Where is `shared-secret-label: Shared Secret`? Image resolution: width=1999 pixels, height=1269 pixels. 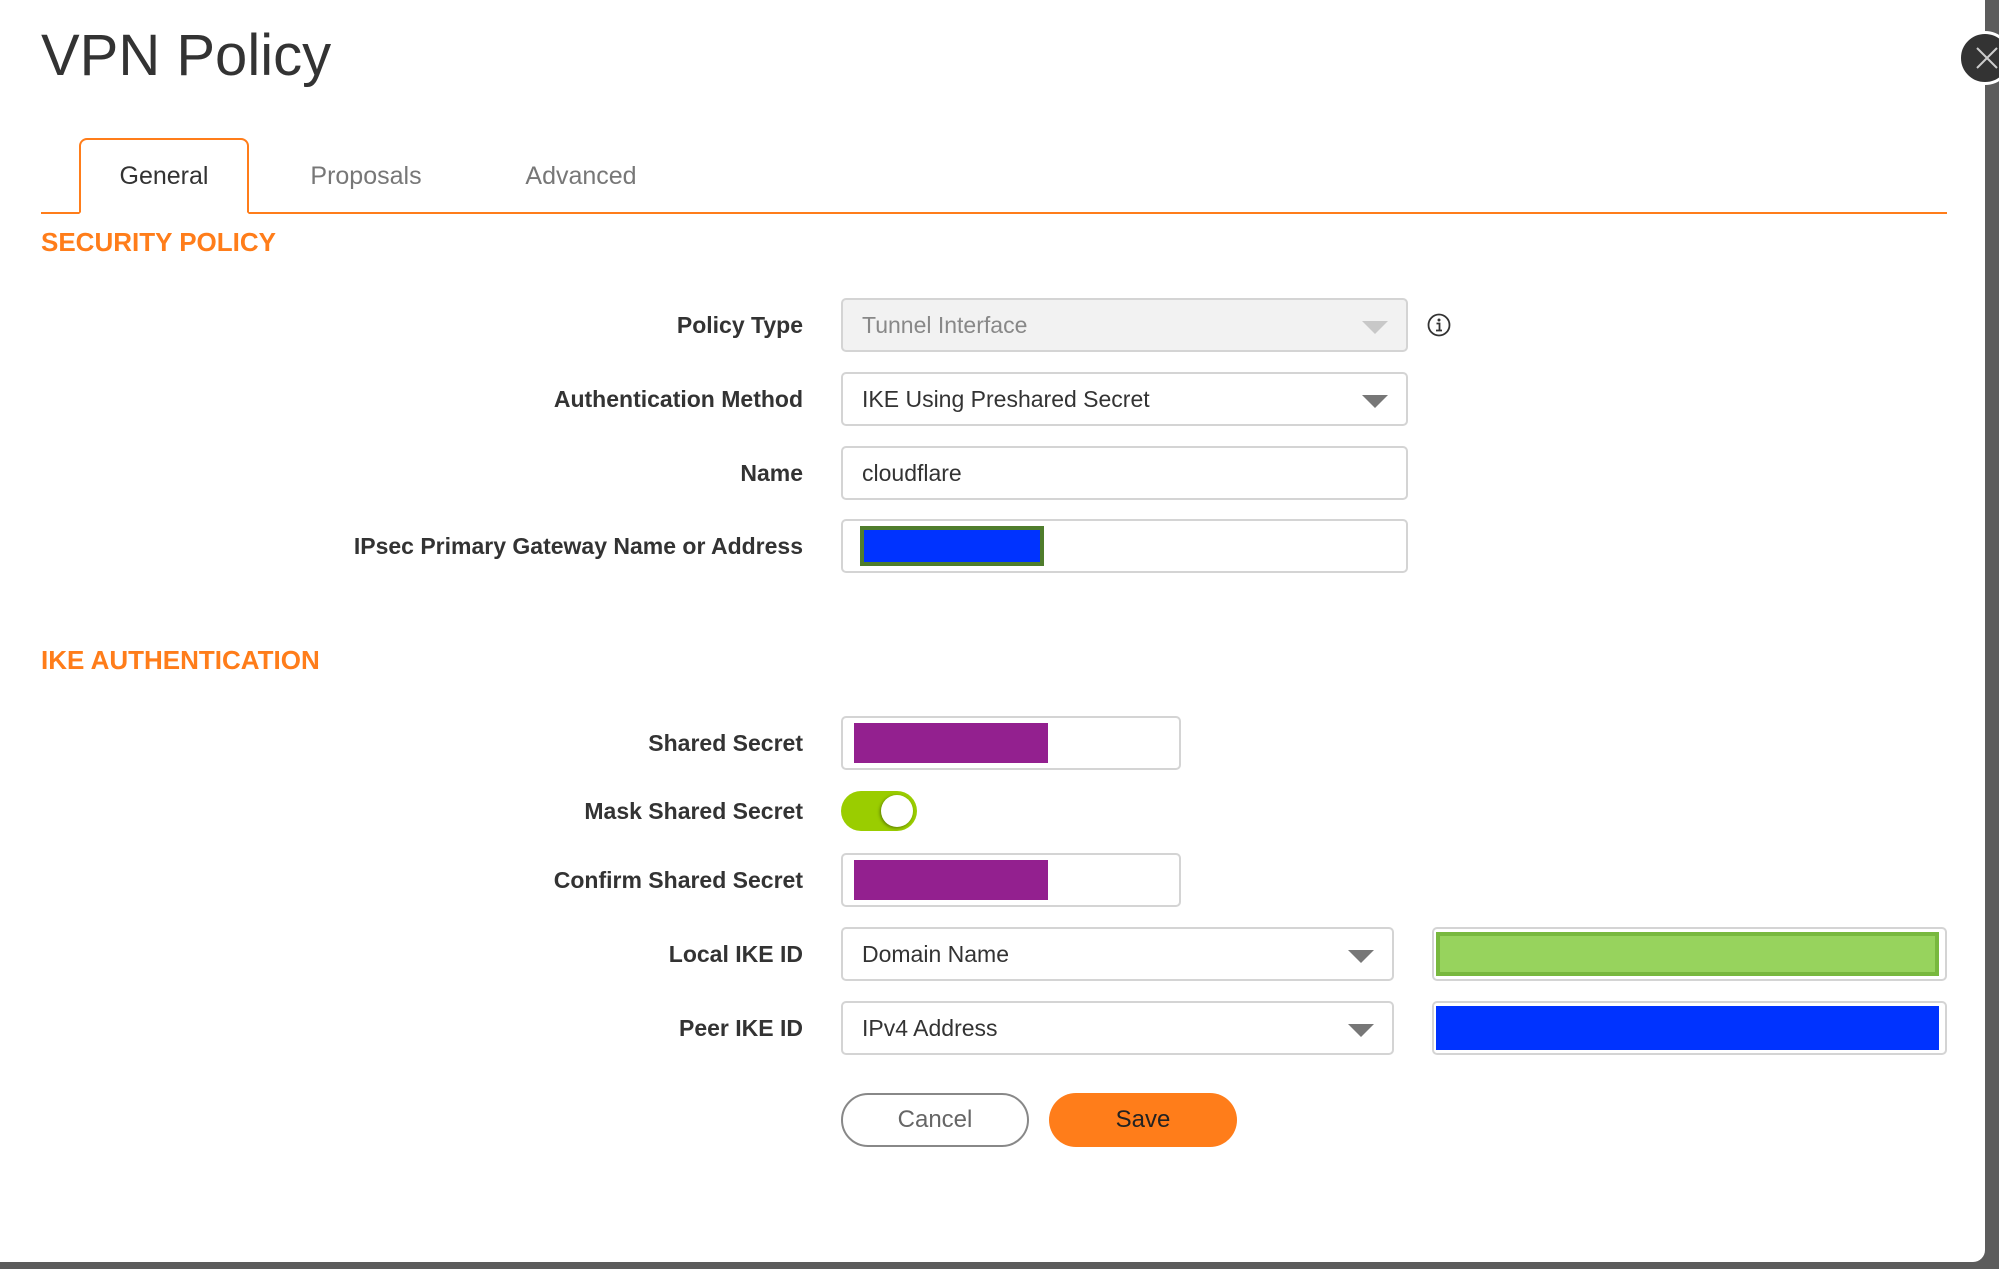 shared-secret-label: Shared Secret is located at coordinates (725, 743).